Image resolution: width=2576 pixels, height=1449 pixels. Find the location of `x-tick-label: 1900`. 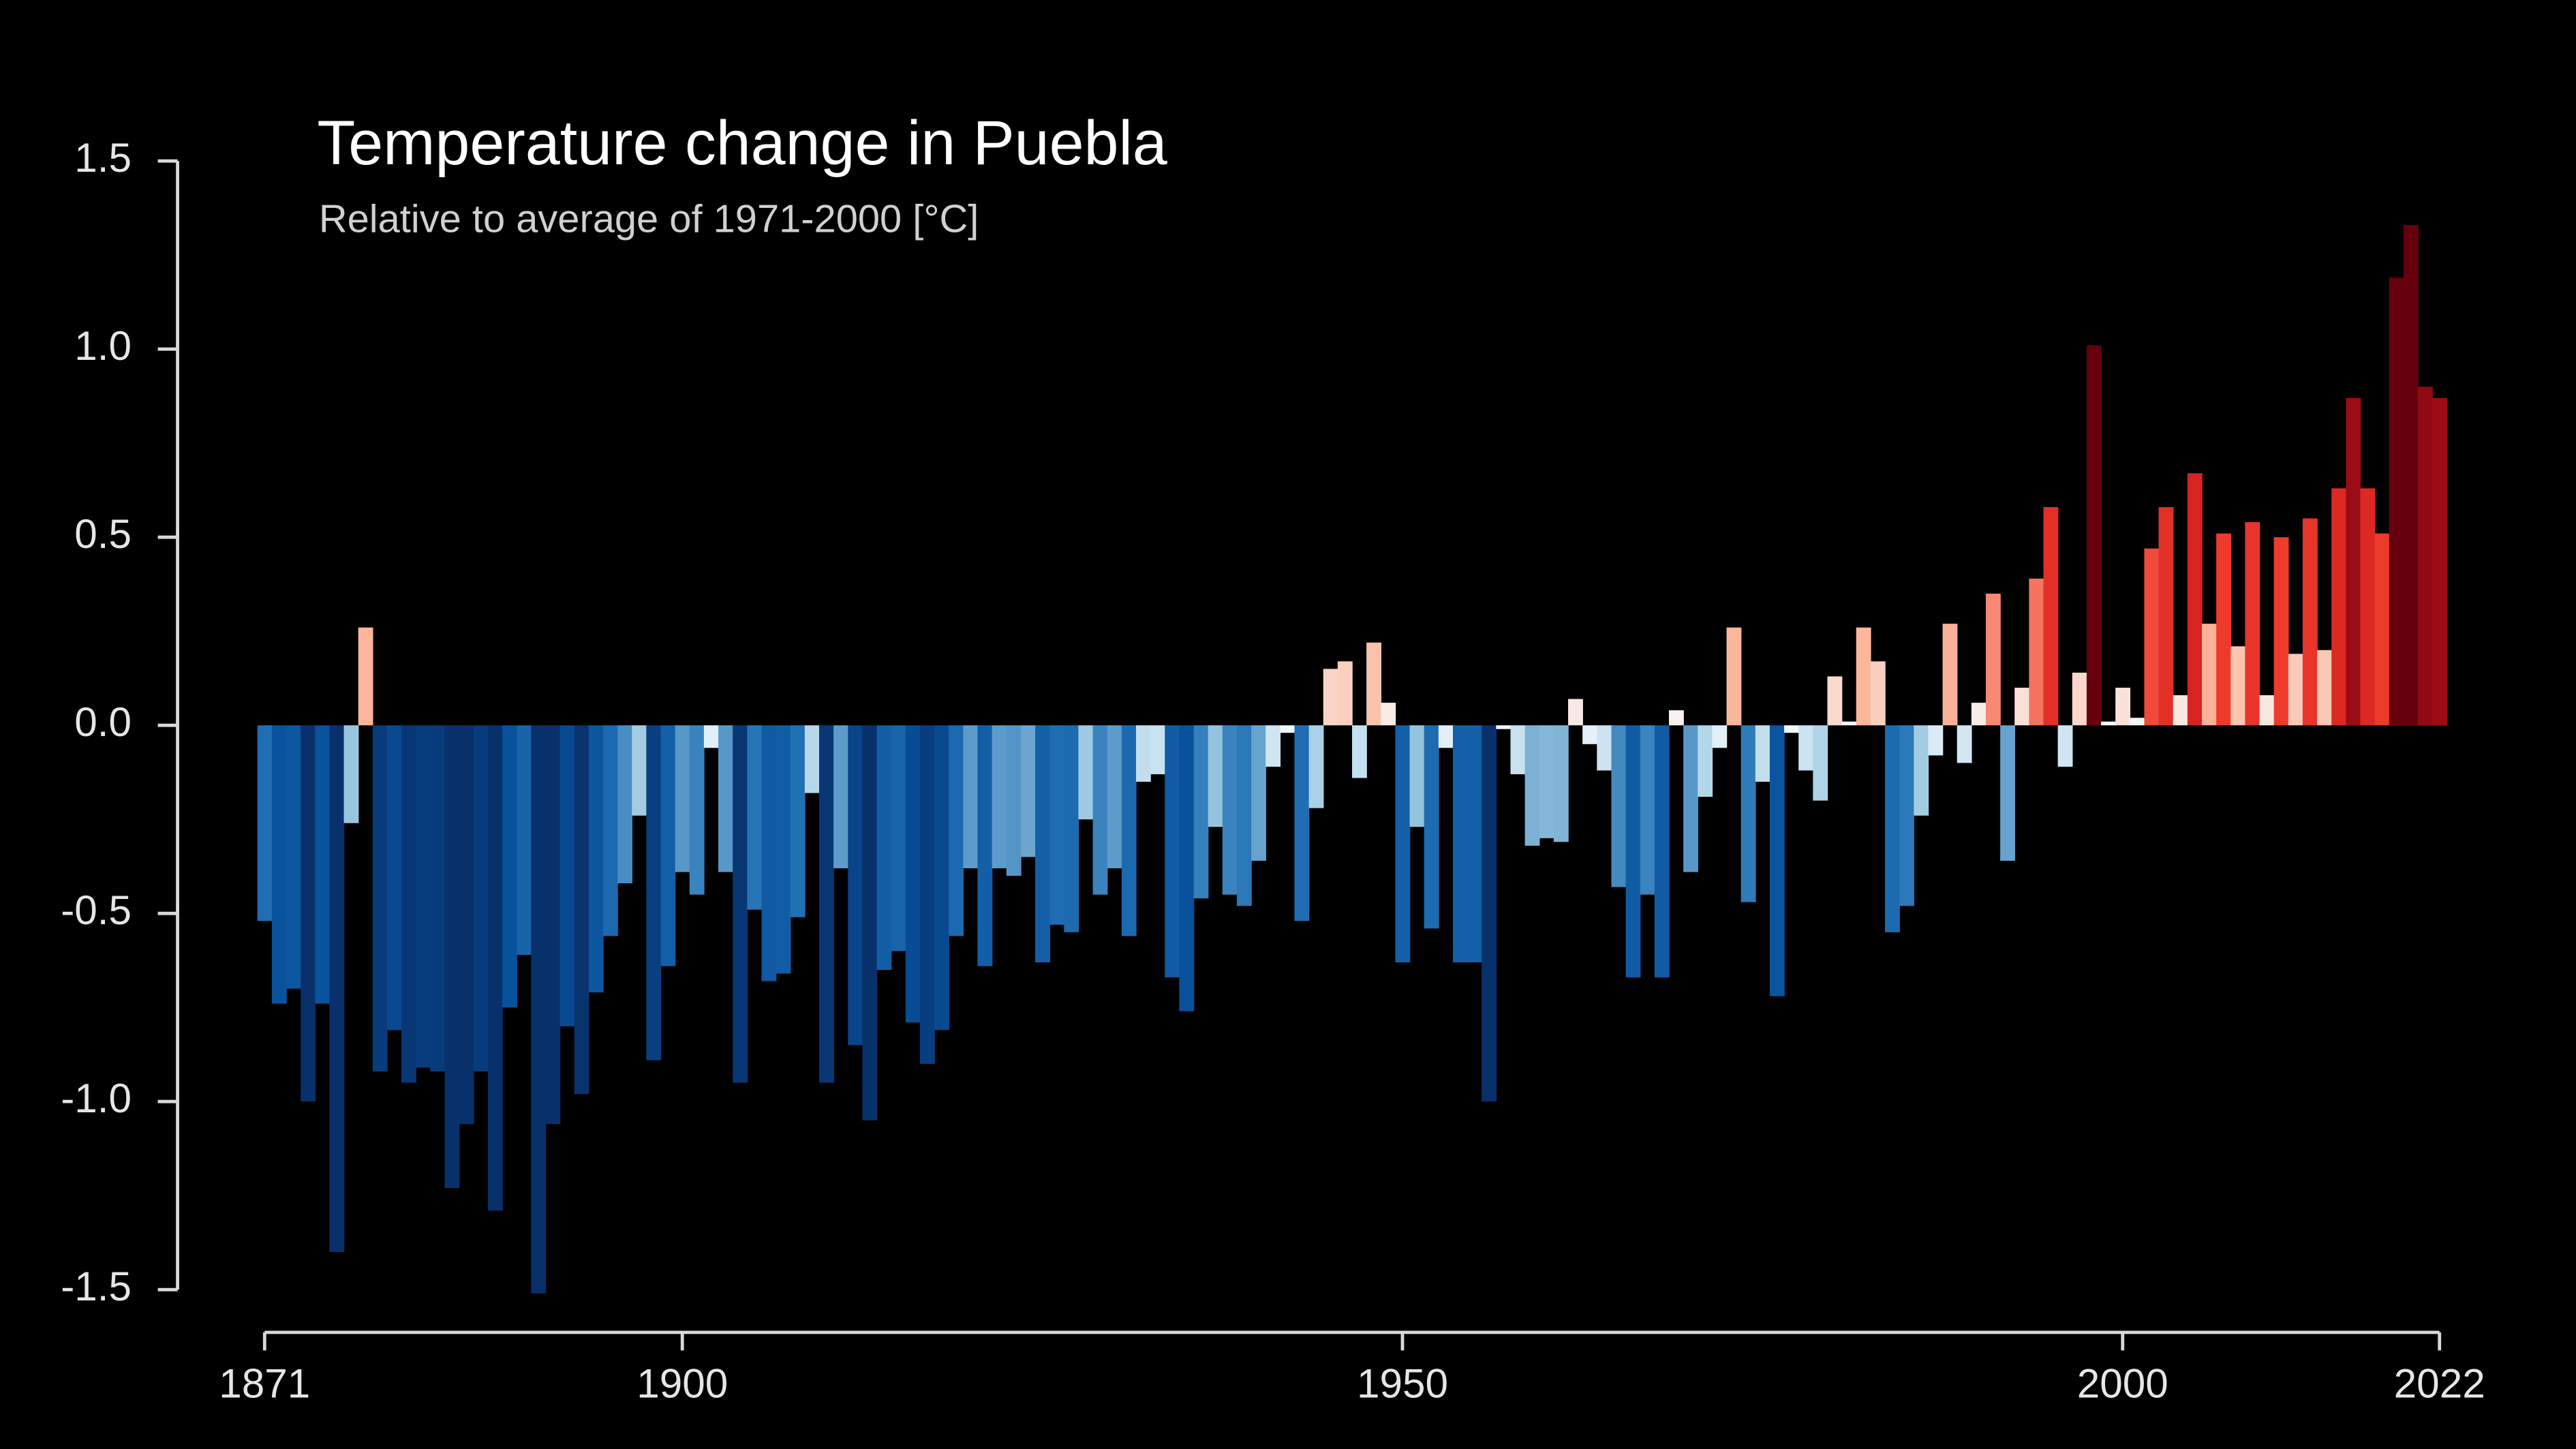

x-tick-label: 1900 is located at coordinates (682, 1383).